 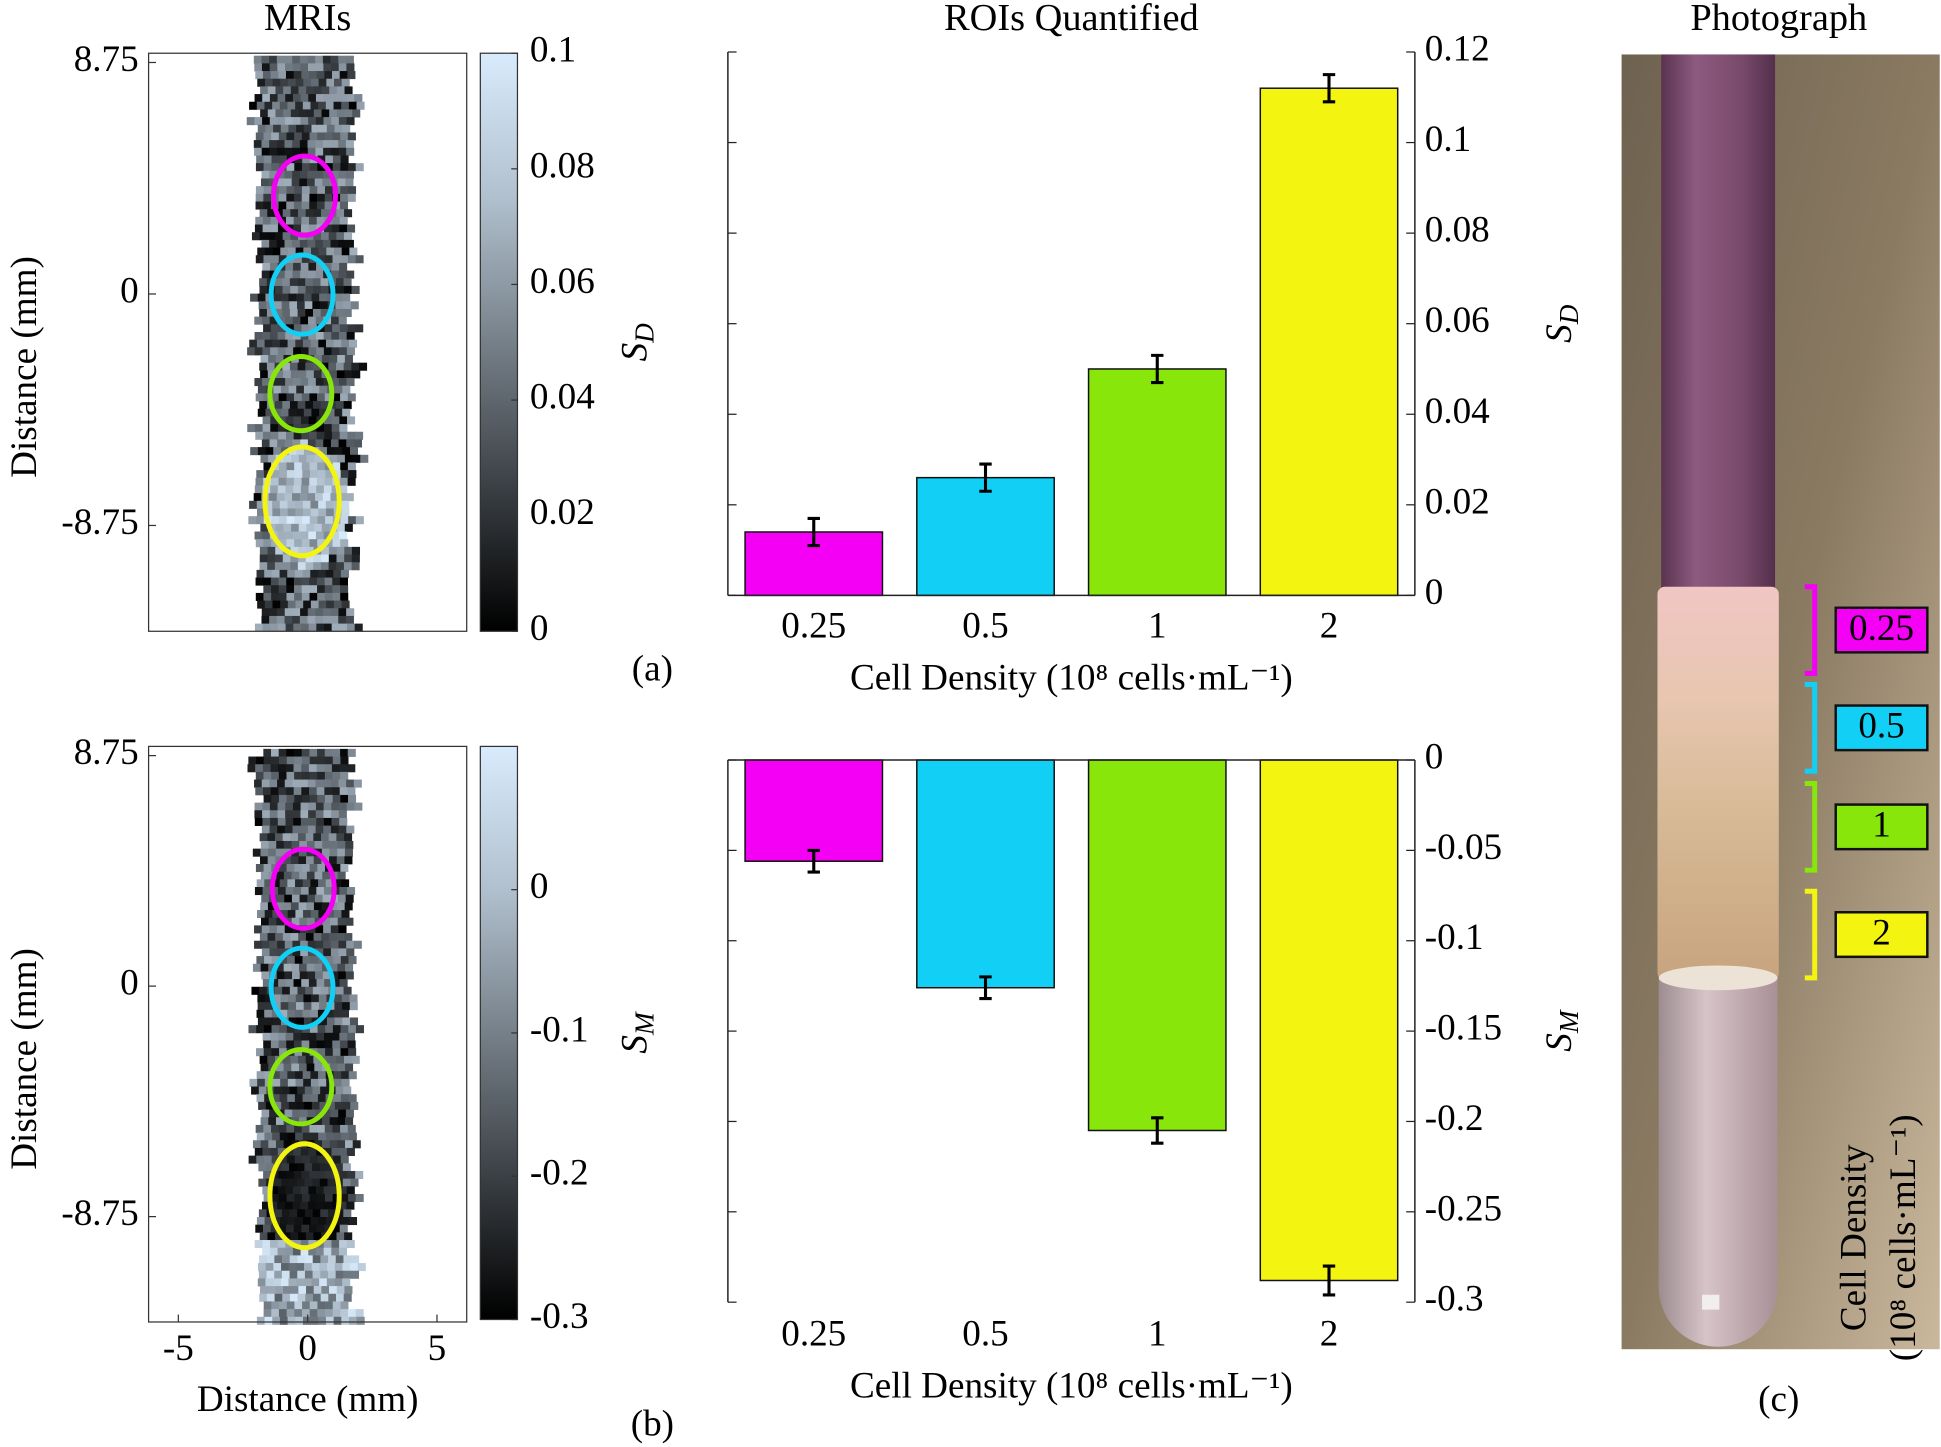 I want to click on y-axis-label: SM, so click(x=1562, y=1030).